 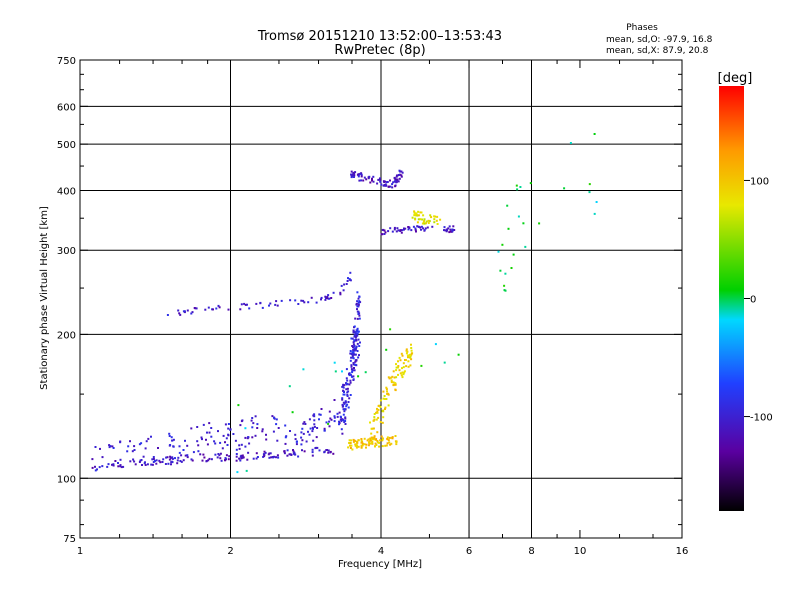 What do you see at coordinates (753, 300) in the screenshot?
I see `colorbar-tick-label: 0` at bounding box center [753, 300].